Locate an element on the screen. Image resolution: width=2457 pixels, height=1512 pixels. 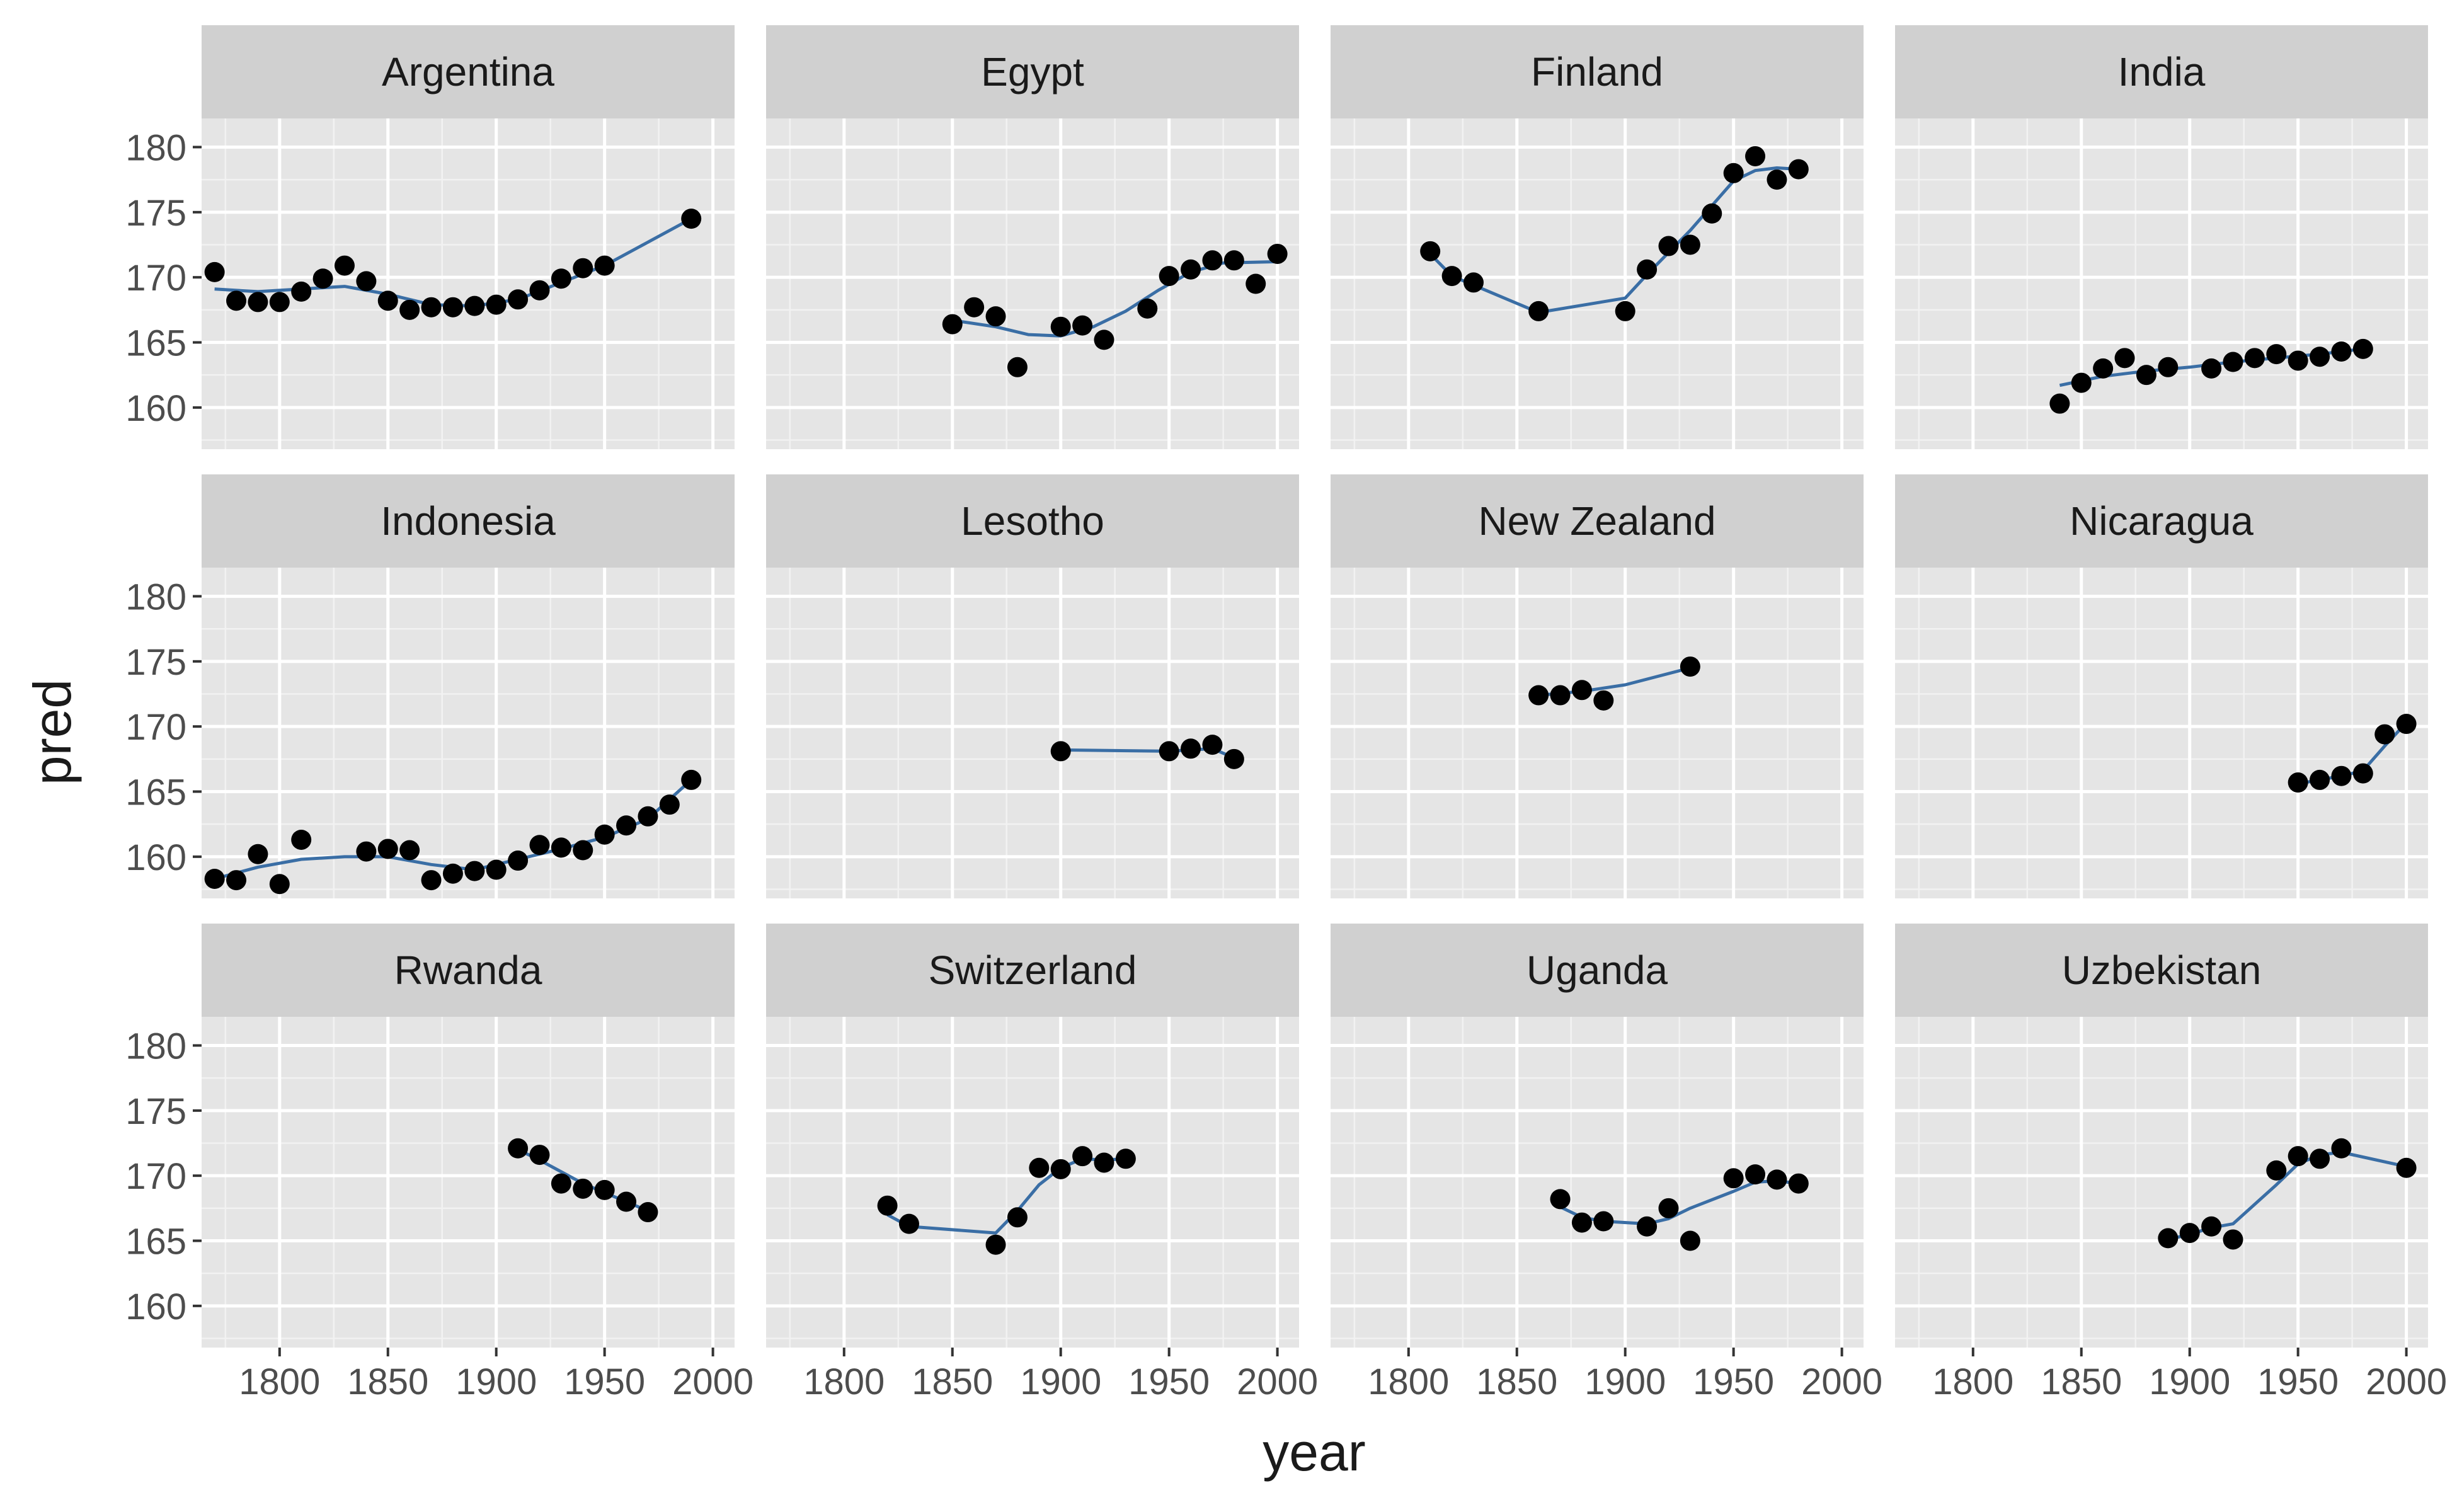
facet-finland: Finland is located at coordinates (1597, 237).